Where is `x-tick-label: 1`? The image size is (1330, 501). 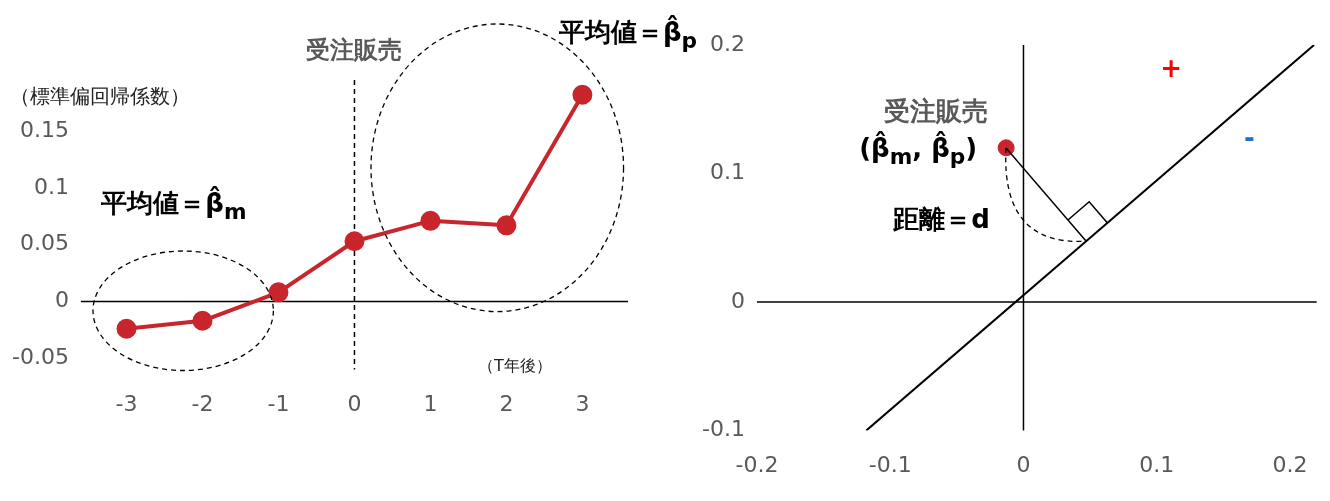
x-tick-label: 1 is located at coordinates (430, 403).